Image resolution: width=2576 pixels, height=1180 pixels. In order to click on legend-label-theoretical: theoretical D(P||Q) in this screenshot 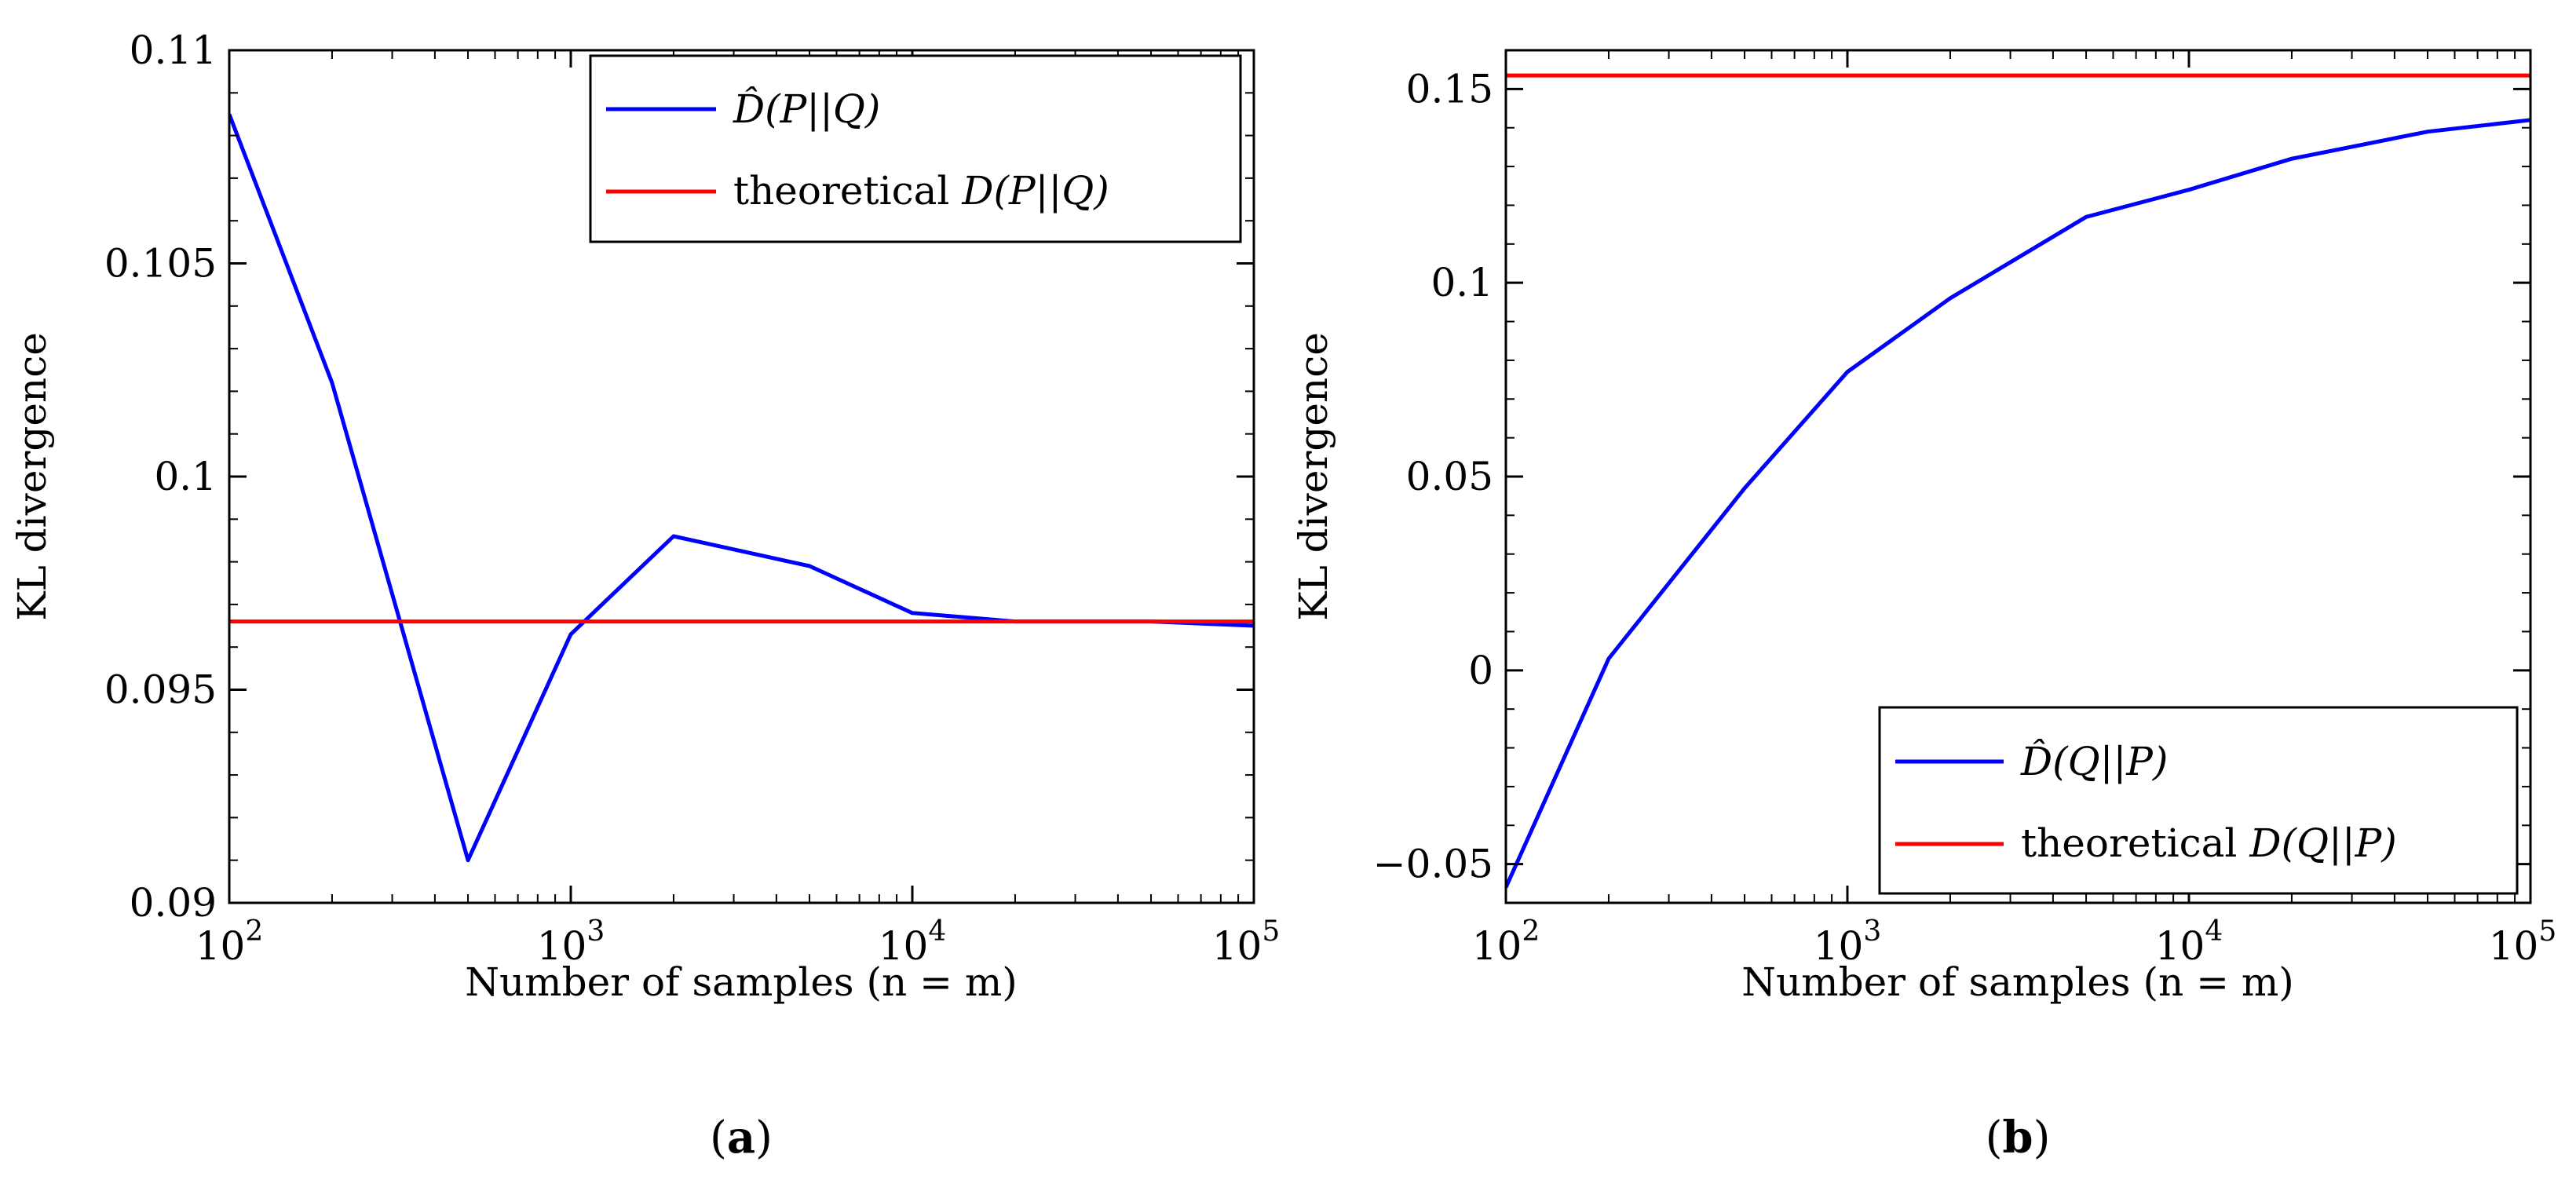, I will do `click(921, 191)`.